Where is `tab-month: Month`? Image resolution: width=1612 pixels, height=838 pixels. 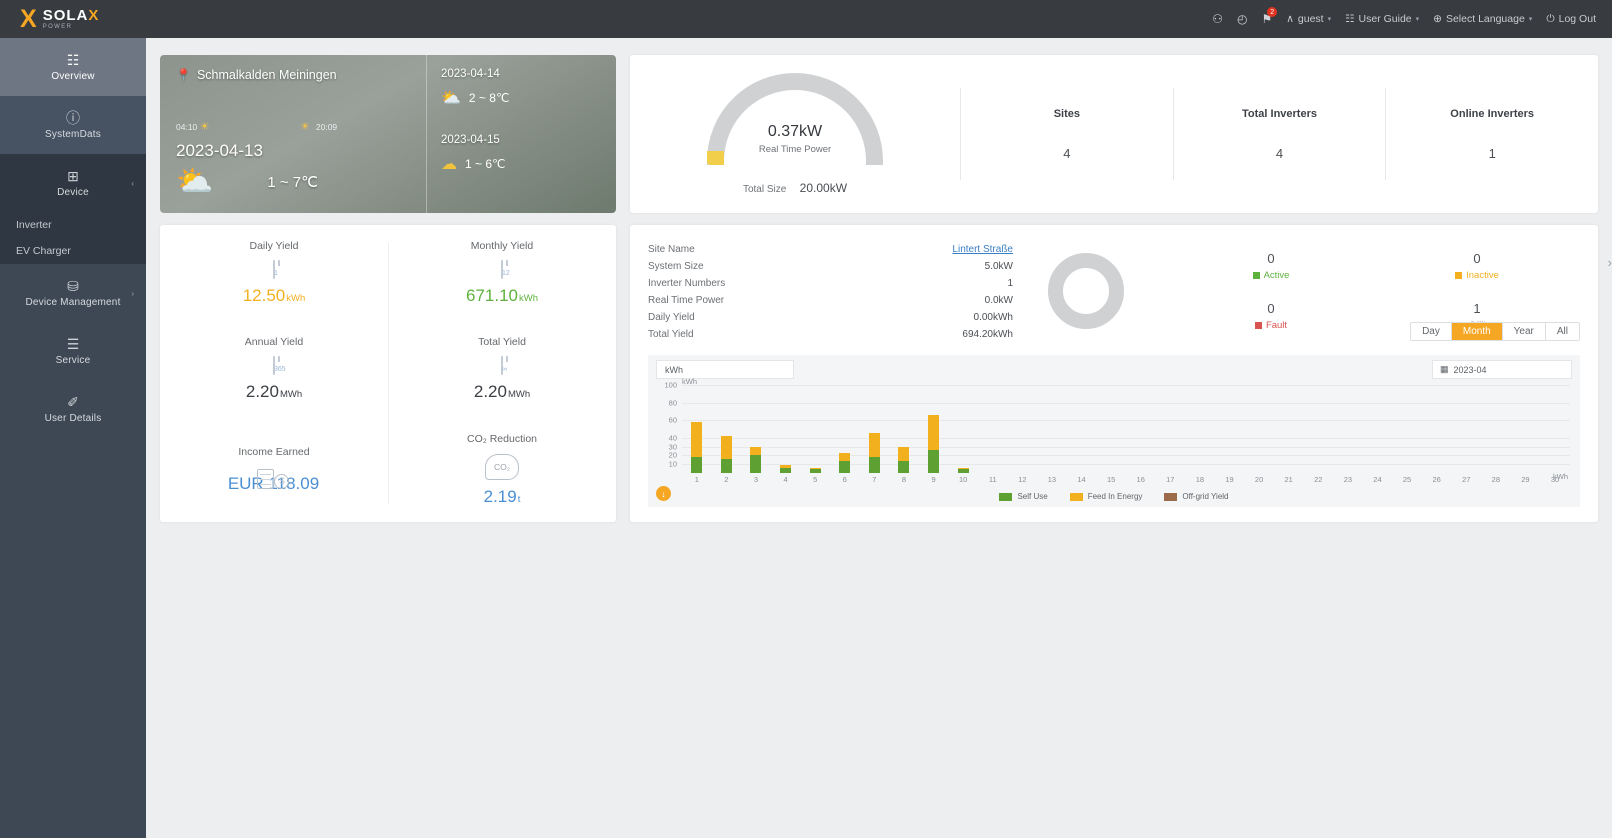
tab-month: Month is located at coordinates (1477, 331).